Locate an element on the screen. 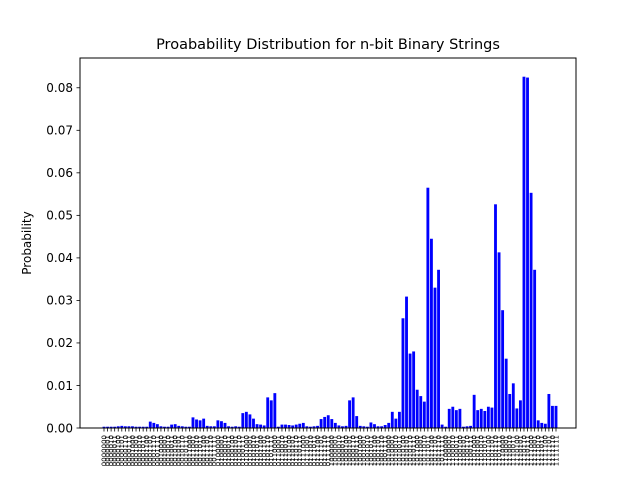  x-tick-label: 1111101 is located at coordinates (549, 450).